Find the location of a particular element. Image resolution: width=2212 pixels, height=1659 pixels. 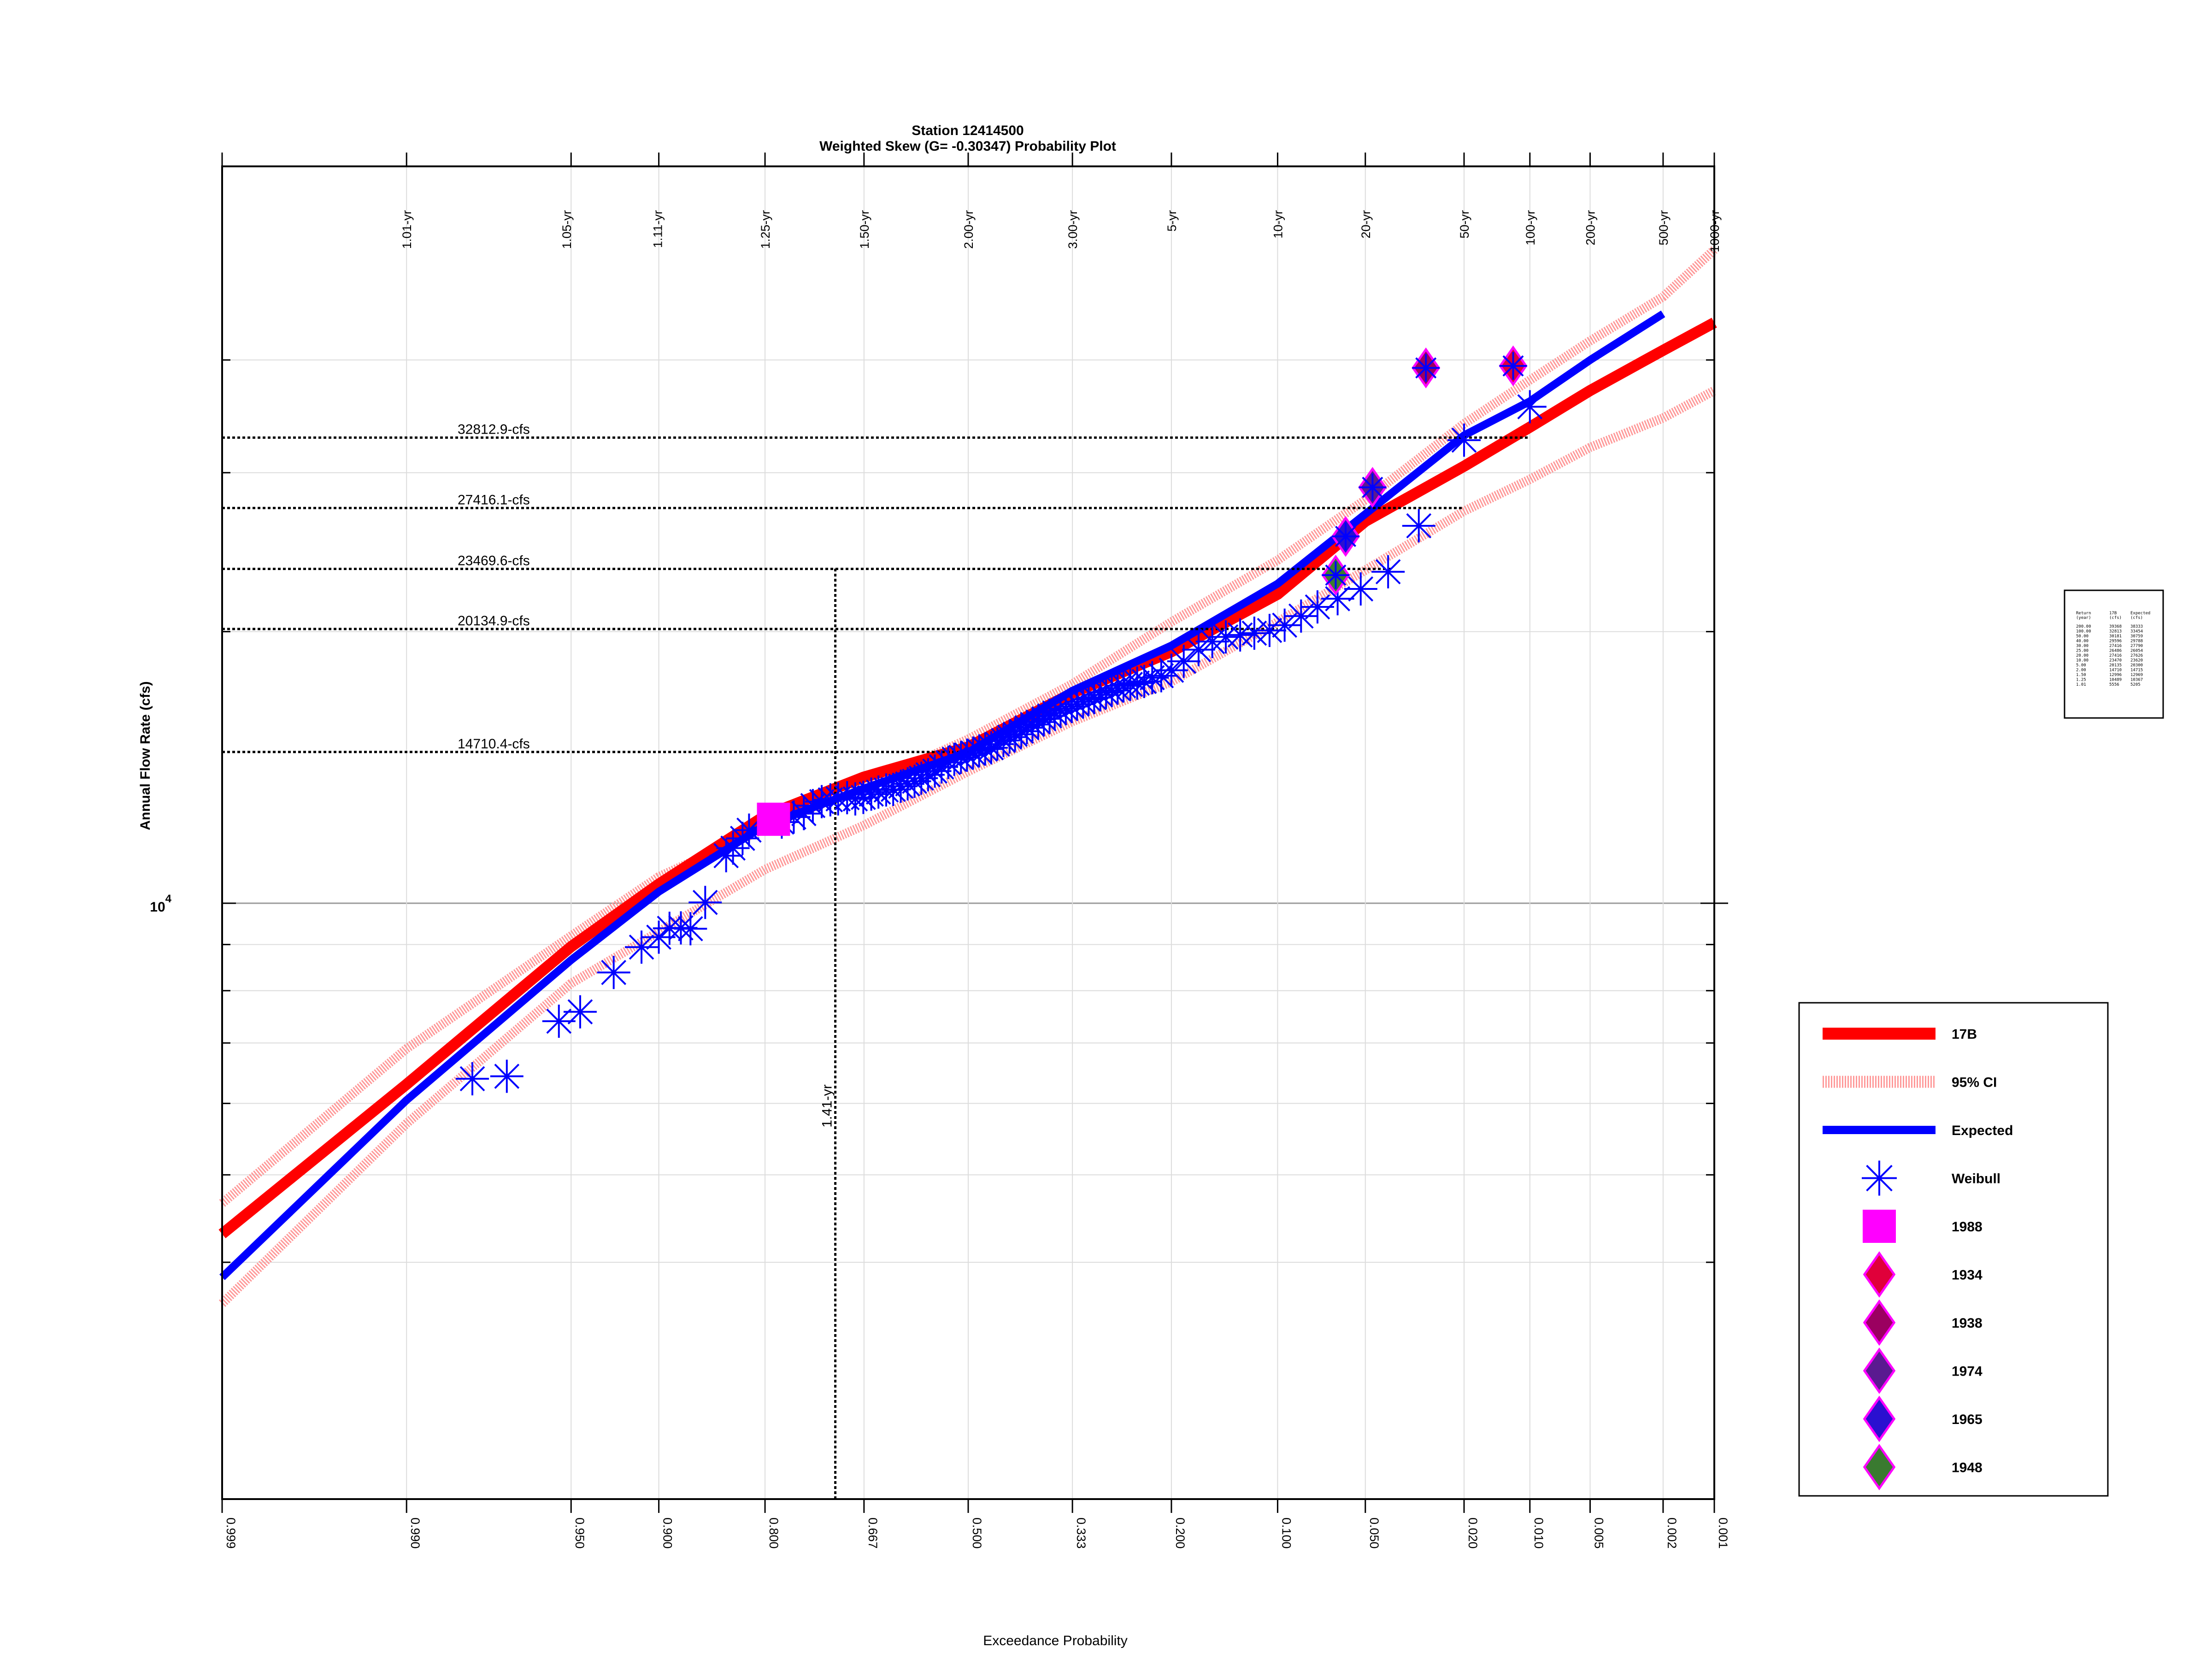

legend-label: 95% CI is located at coordinates (1974, 1082).